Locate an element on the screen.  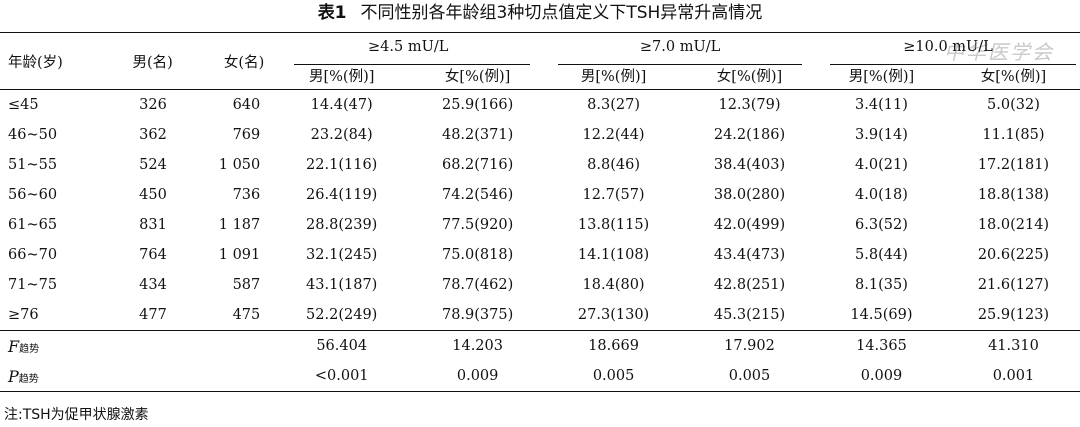
age-cell: 46~50 is located at coordinates (33, 135).